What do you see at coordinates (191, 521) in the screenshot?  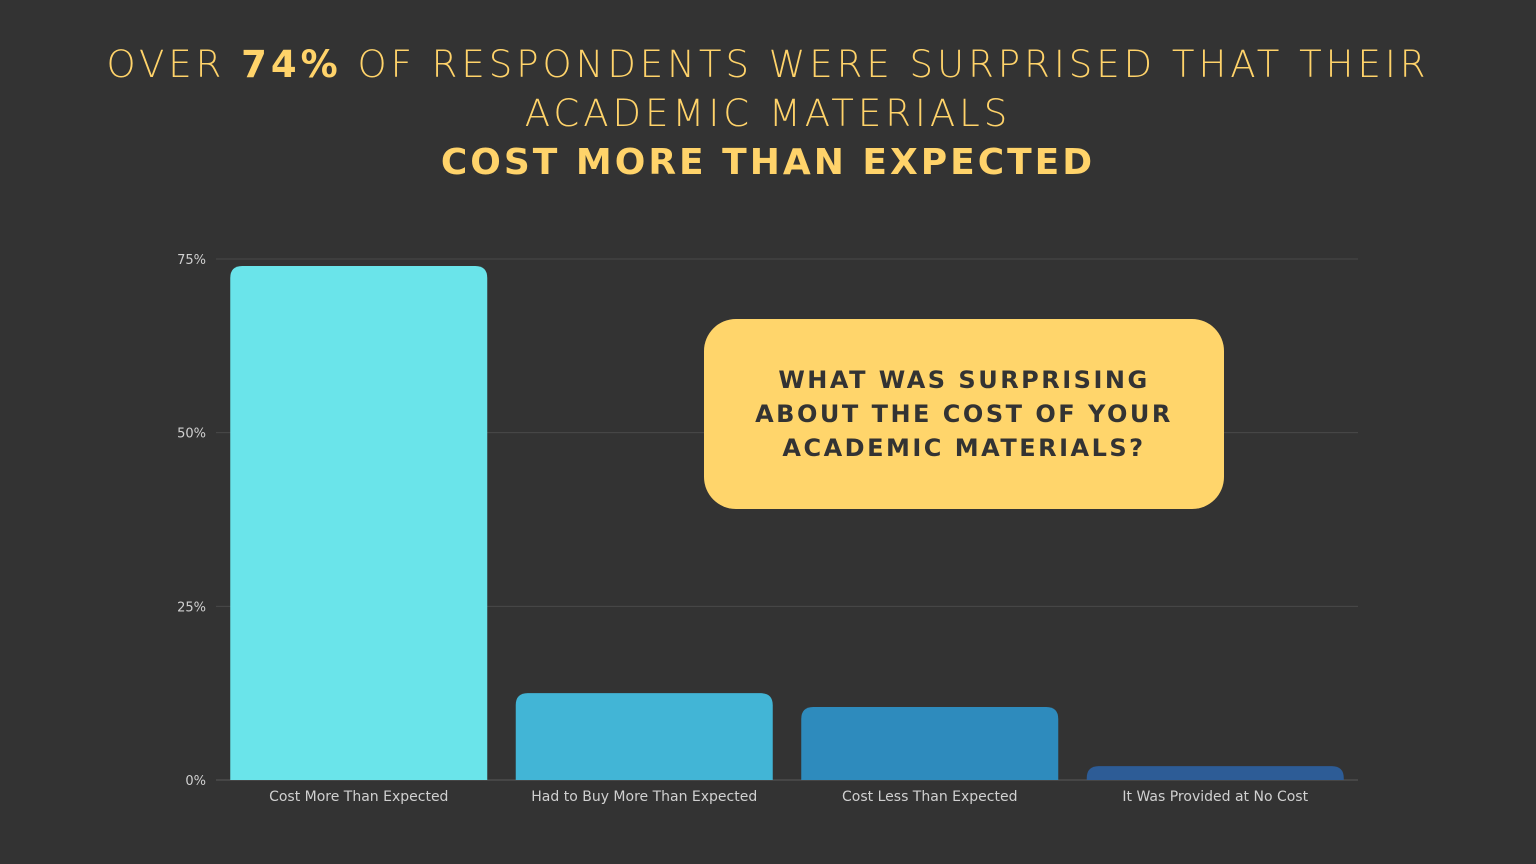 I see `y-axis-ticks: 0% 25% 50% 75%` at bounding box center [191, 521].